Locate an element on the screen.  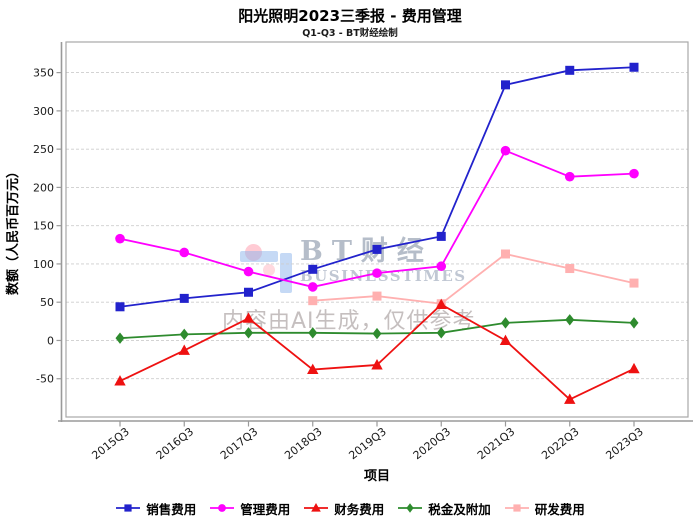
legend-label: 财务费用 is located at coordinates (359, 509).